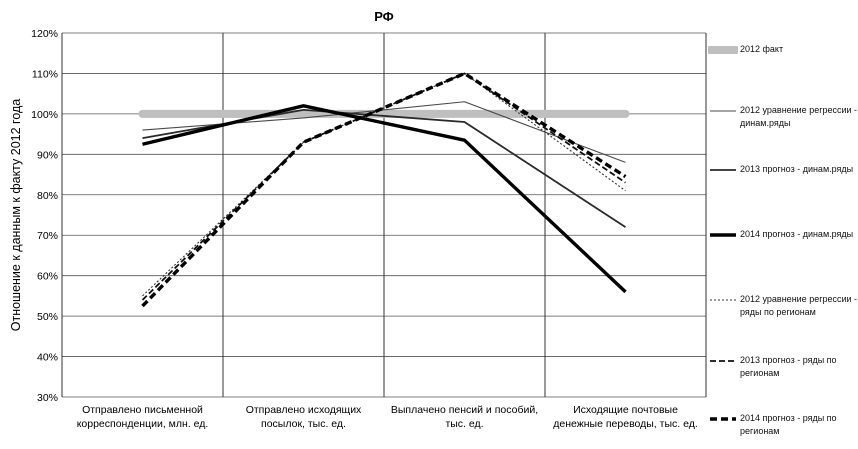 The height and width of the screenshot is (449, 858). What do you see at coordinates (303, 424) in the screenshot?
I see `x-tick-label: посылок, тыс. ед.` at bounding box center [303, 424].